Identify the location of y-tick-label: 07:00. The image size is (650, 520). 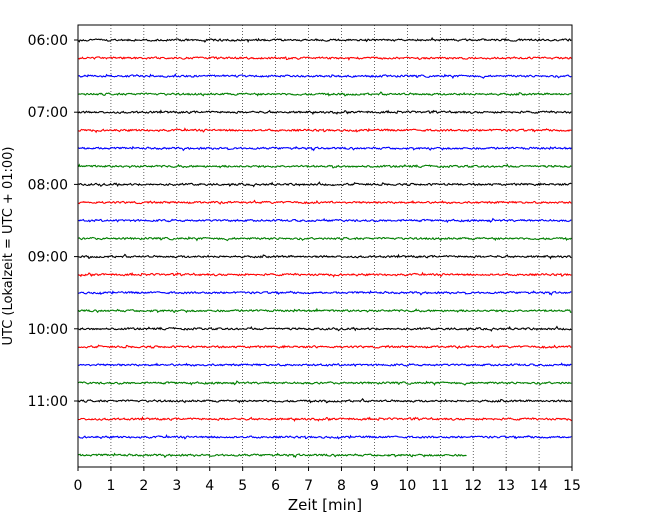
(48, 113).